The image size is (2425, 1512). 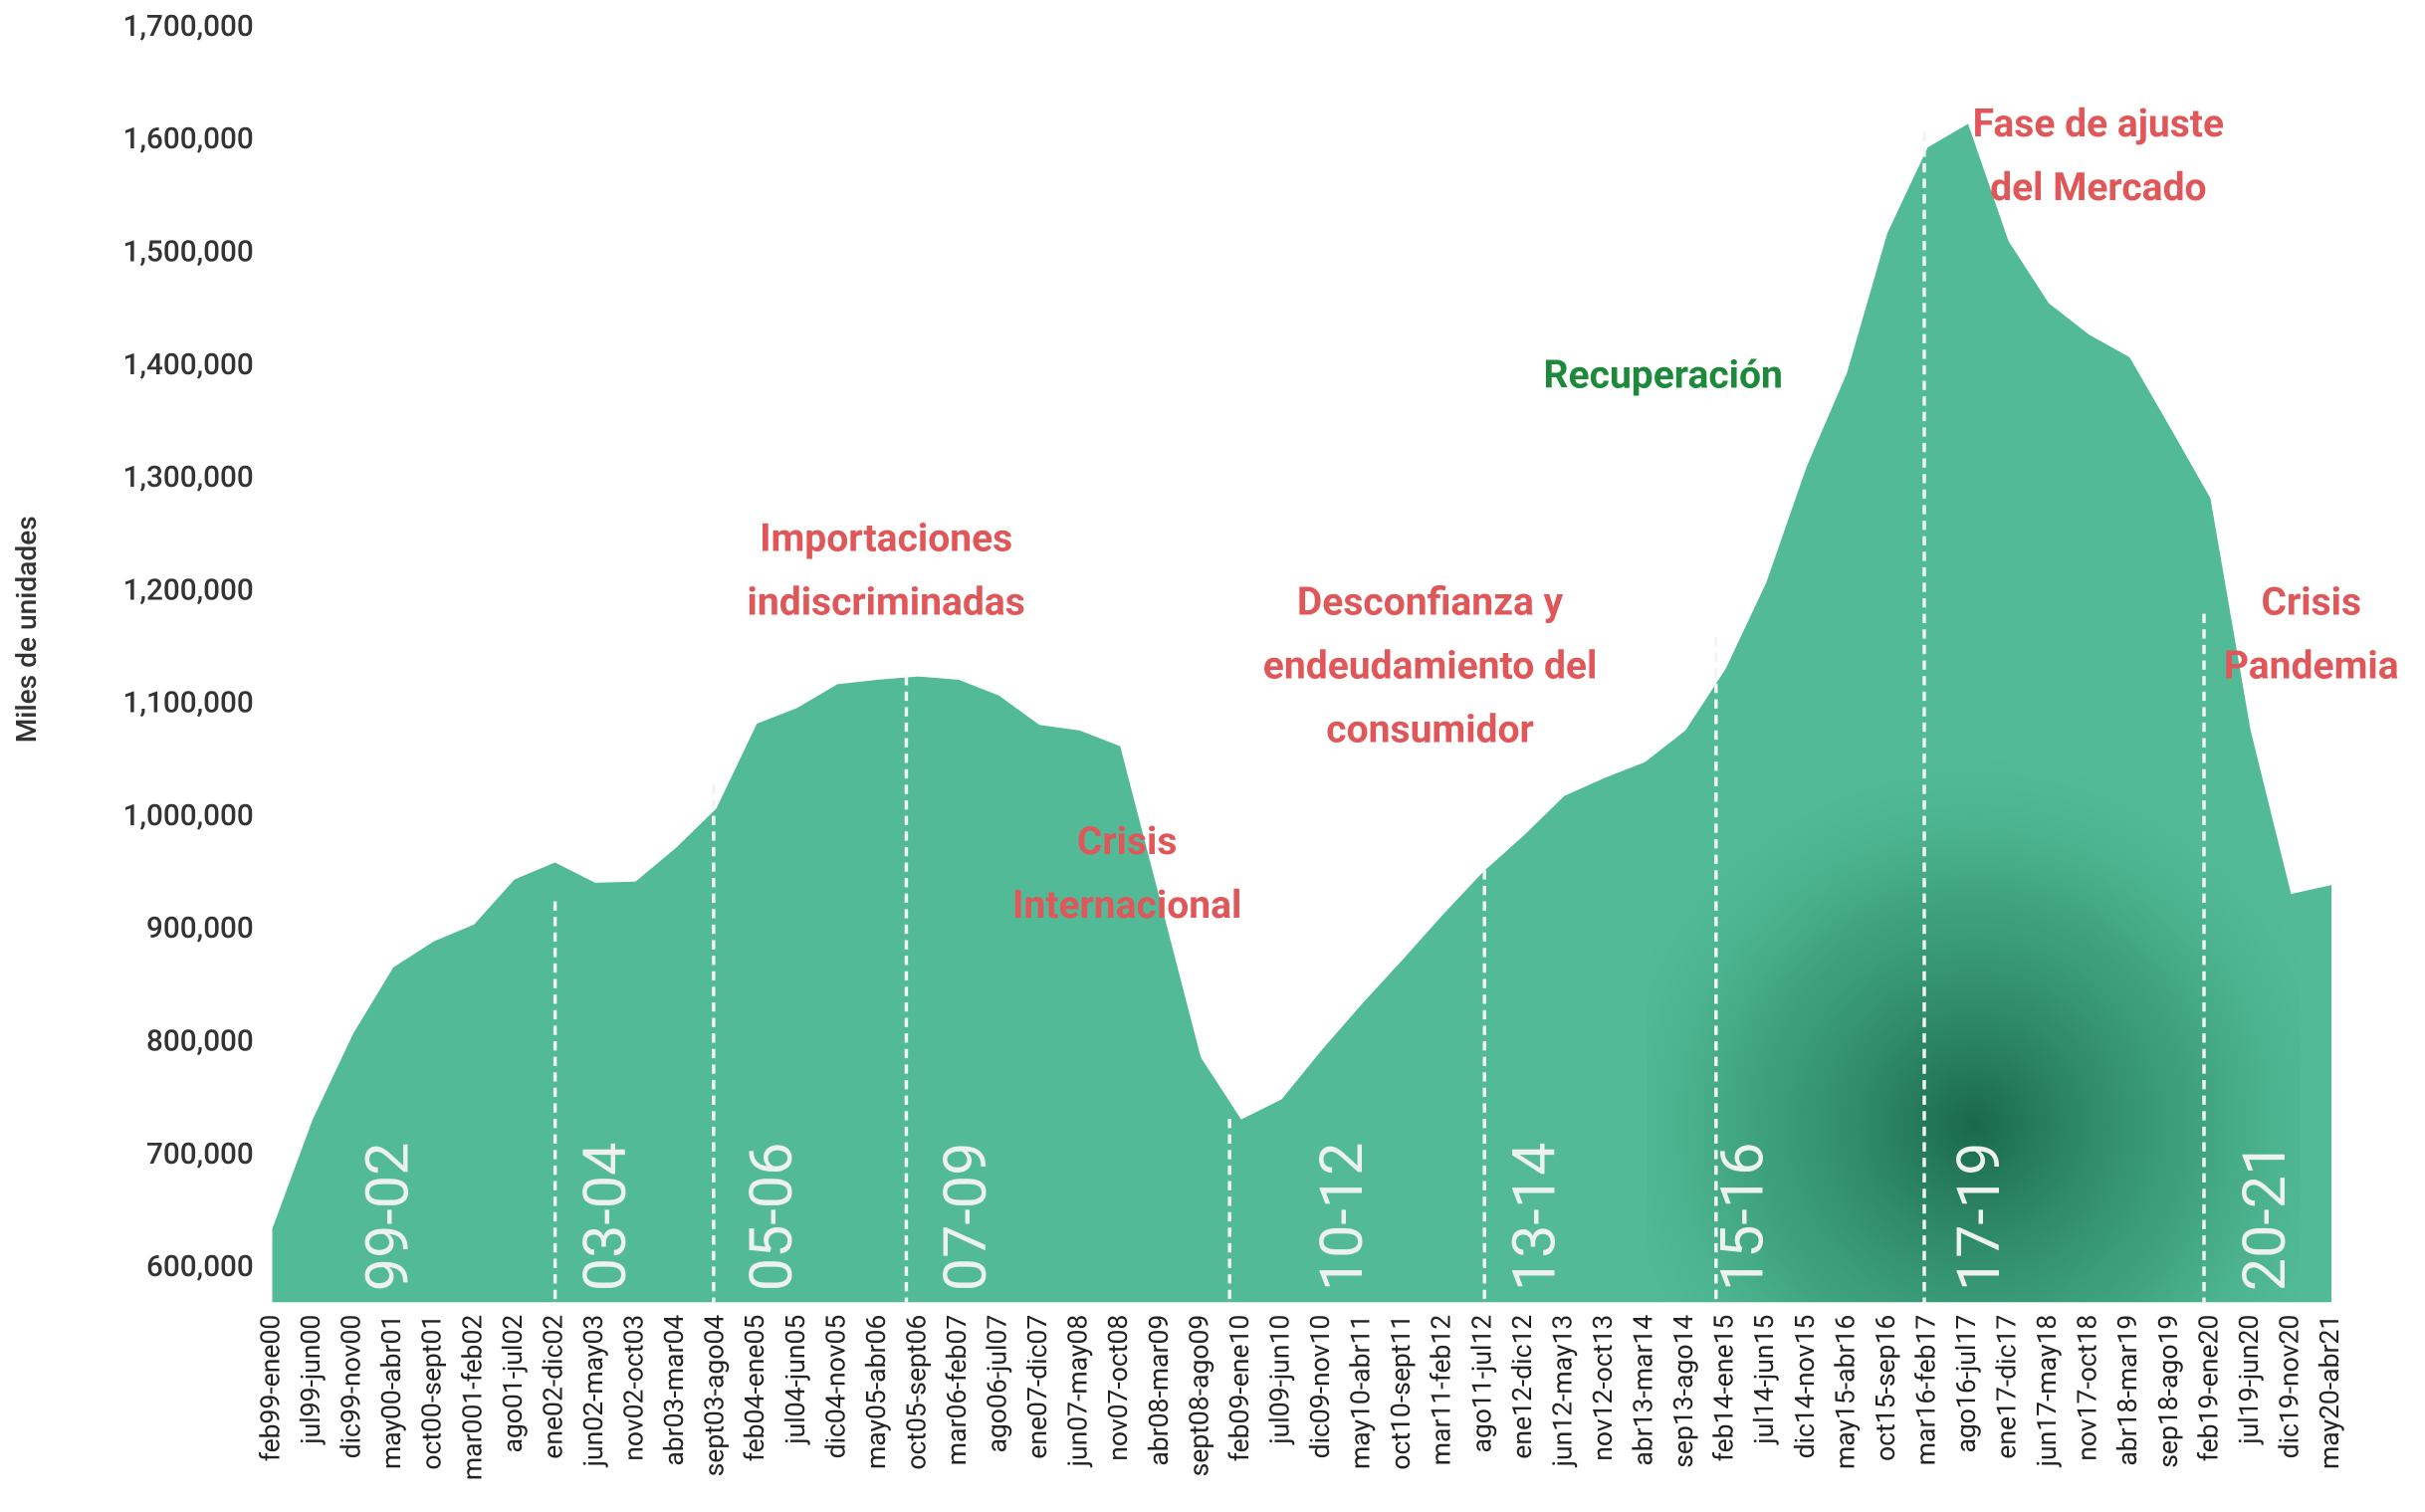 What do you see at coordinates (795, 1380) in the screenshot?
I see `x-tick-label: jul04-jun05` at bounding box center [795, 1380].